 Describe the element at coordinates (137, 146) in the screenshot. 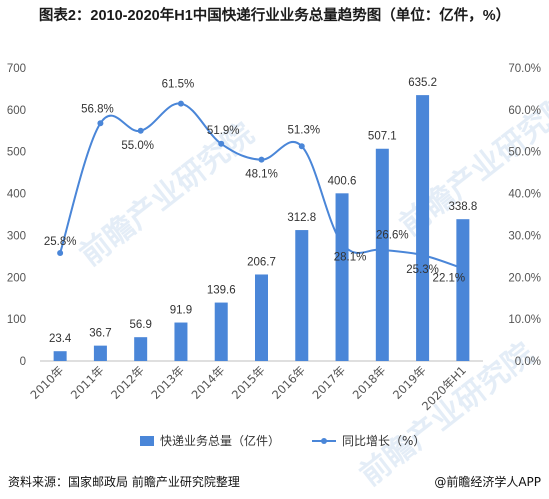

I see `growth-value-label: 55.0%` at that location.